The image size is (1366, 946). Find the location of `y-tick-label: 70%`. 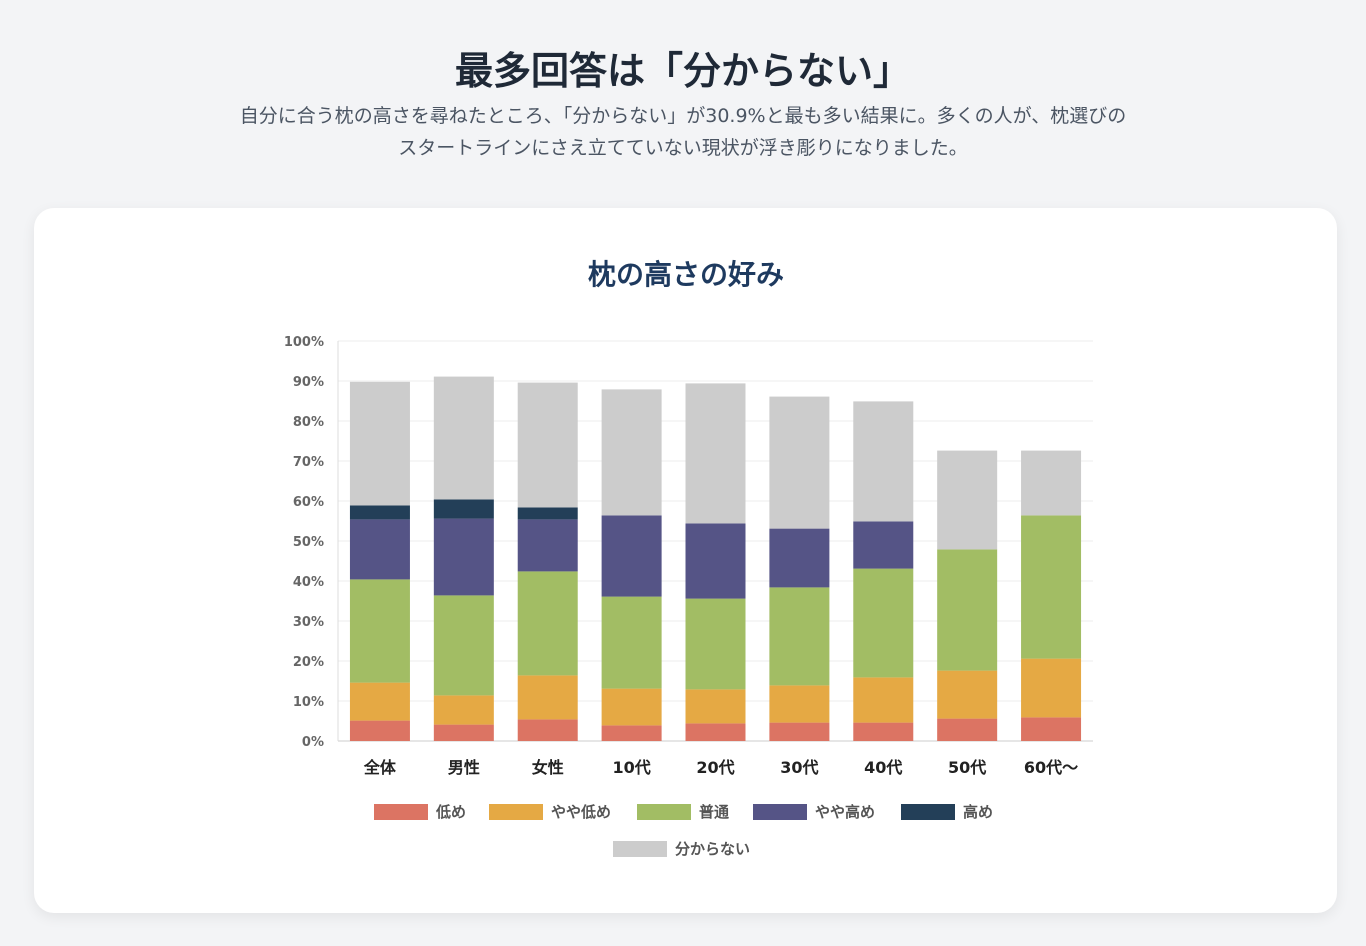

y-tick-label: 70% is located at coordinates (308, 462).